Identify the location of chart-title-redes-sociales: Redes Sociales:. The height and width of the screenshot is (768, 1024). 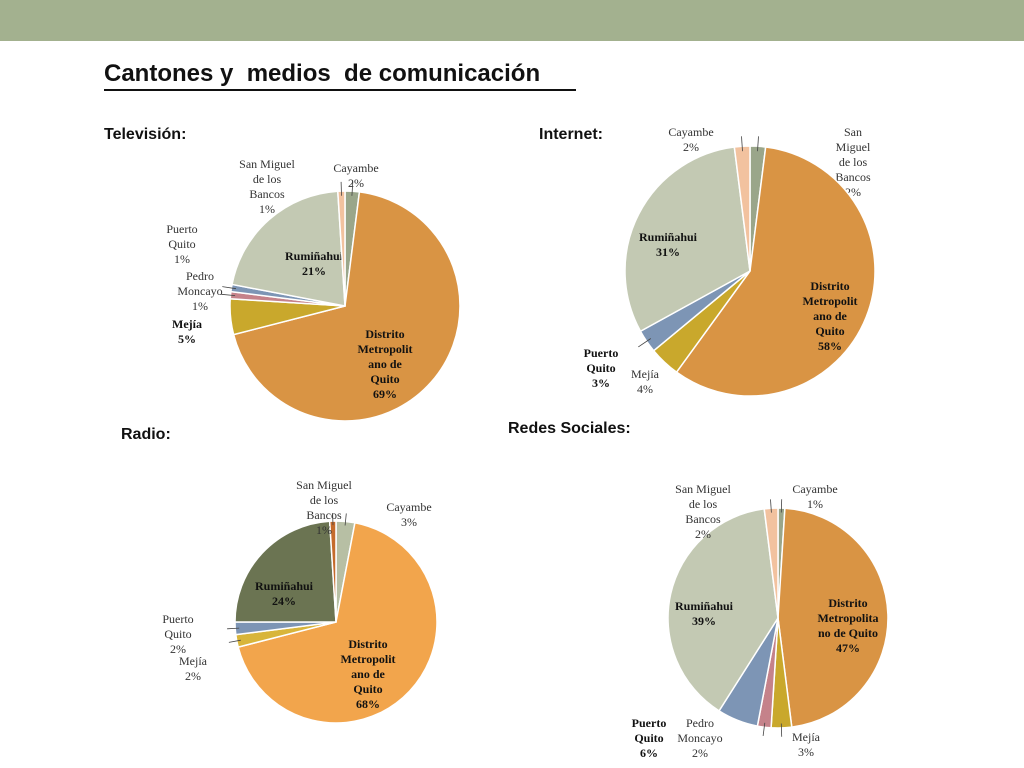
(569, 428).